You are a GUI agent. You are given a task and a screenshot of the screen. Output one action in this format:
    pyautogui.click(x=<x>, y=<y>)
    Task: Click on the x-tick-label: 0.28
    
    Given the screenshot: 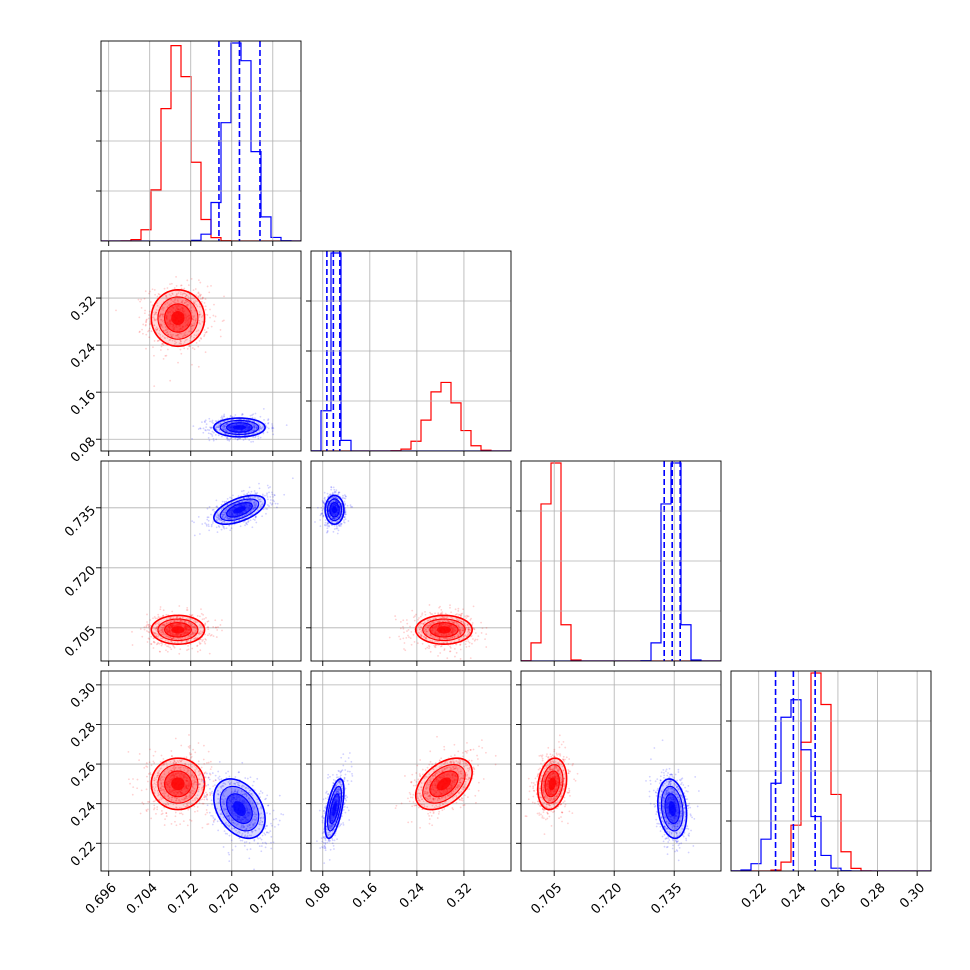 What is the action you would take?
    pyautogui.click(x=873, y=895)
    